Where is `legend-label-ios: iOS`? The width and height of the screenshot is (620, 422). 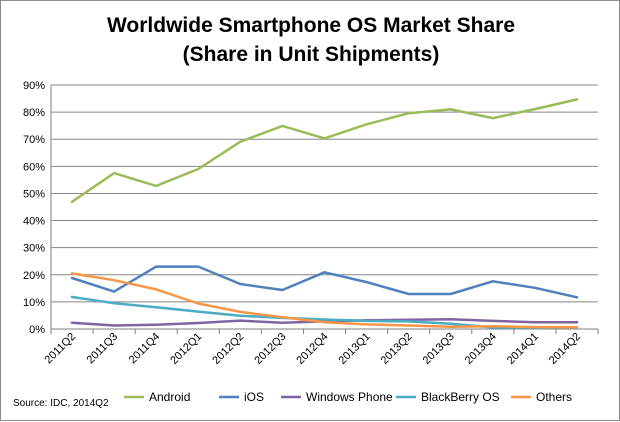 legend-label-ios: iOS is located at coordinates (254, 397).